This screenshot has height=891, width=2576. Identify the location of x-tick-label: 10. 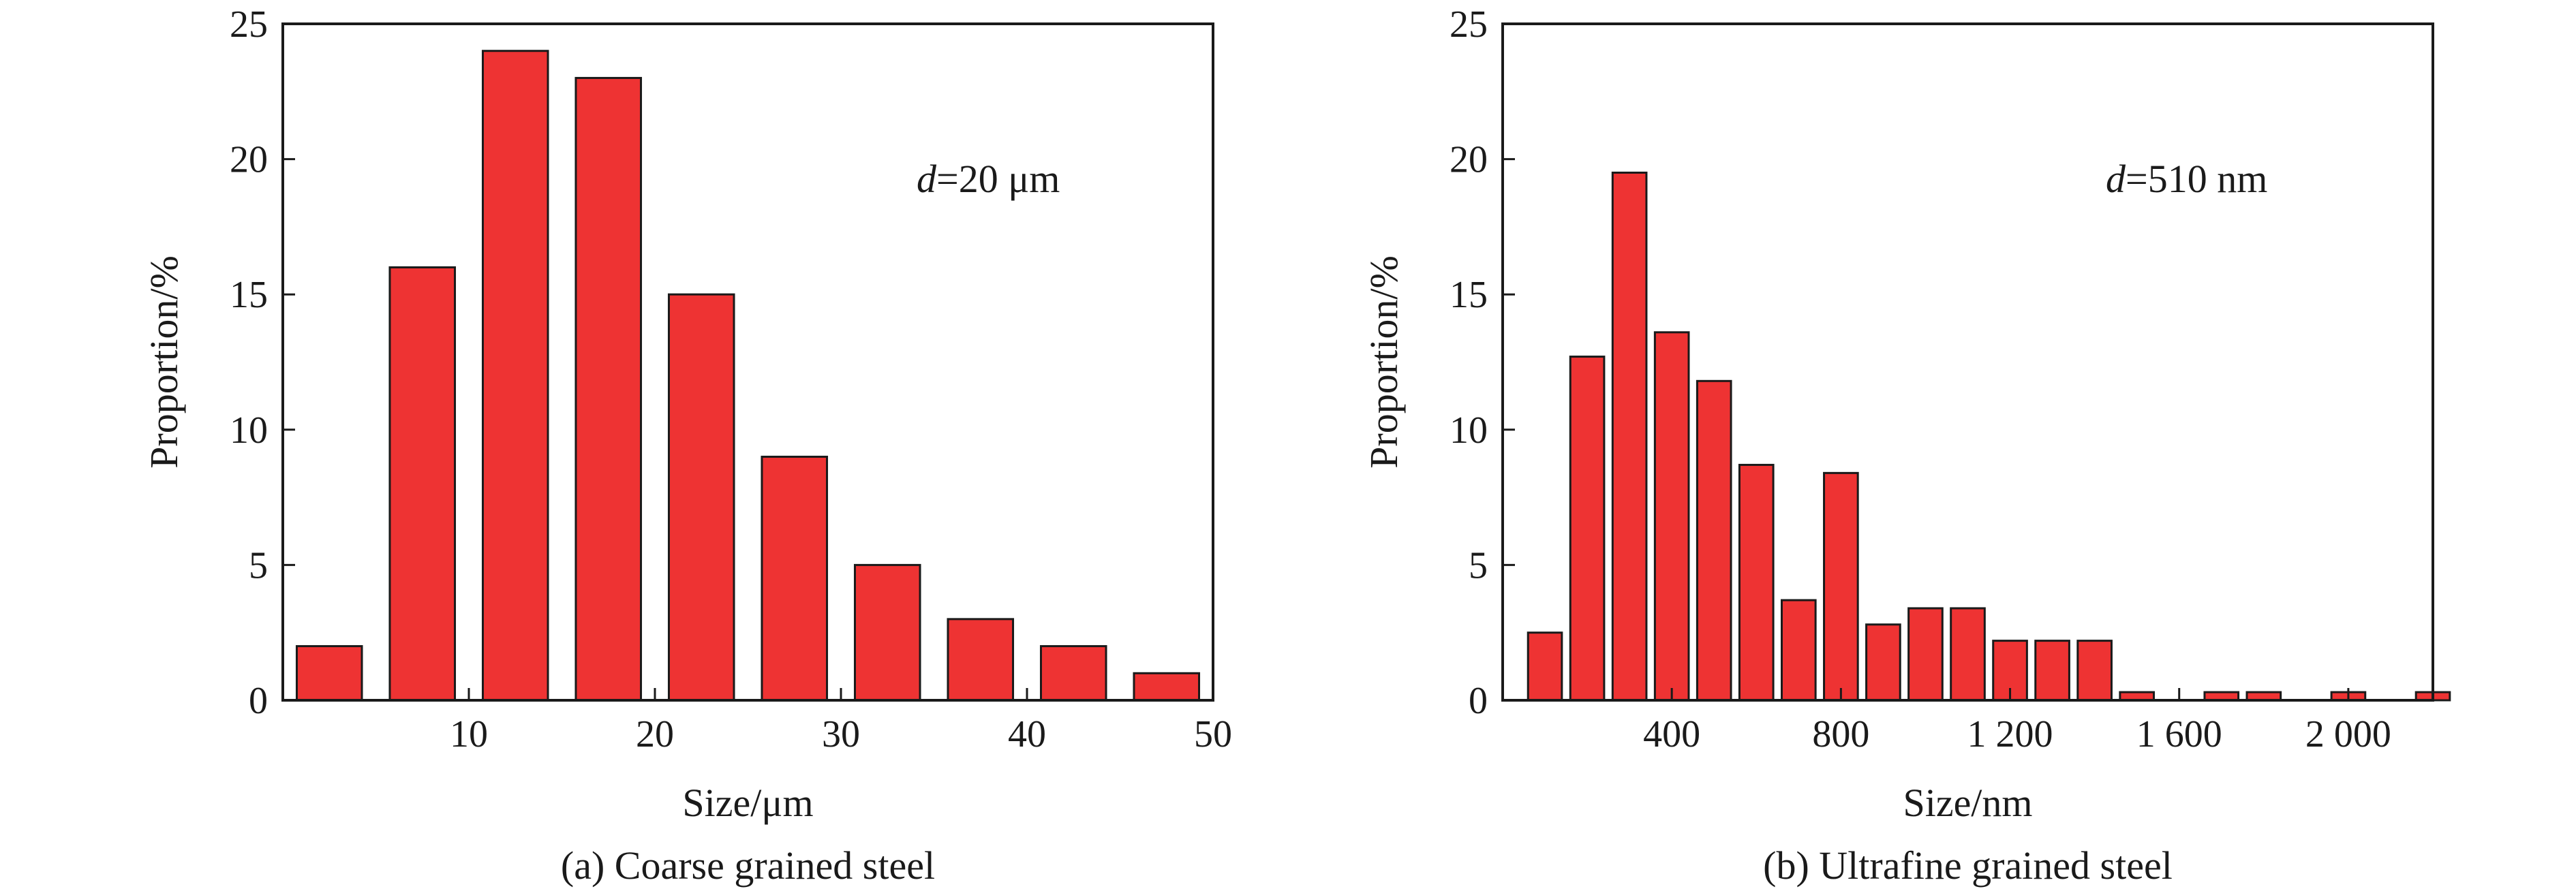
(469, 734).